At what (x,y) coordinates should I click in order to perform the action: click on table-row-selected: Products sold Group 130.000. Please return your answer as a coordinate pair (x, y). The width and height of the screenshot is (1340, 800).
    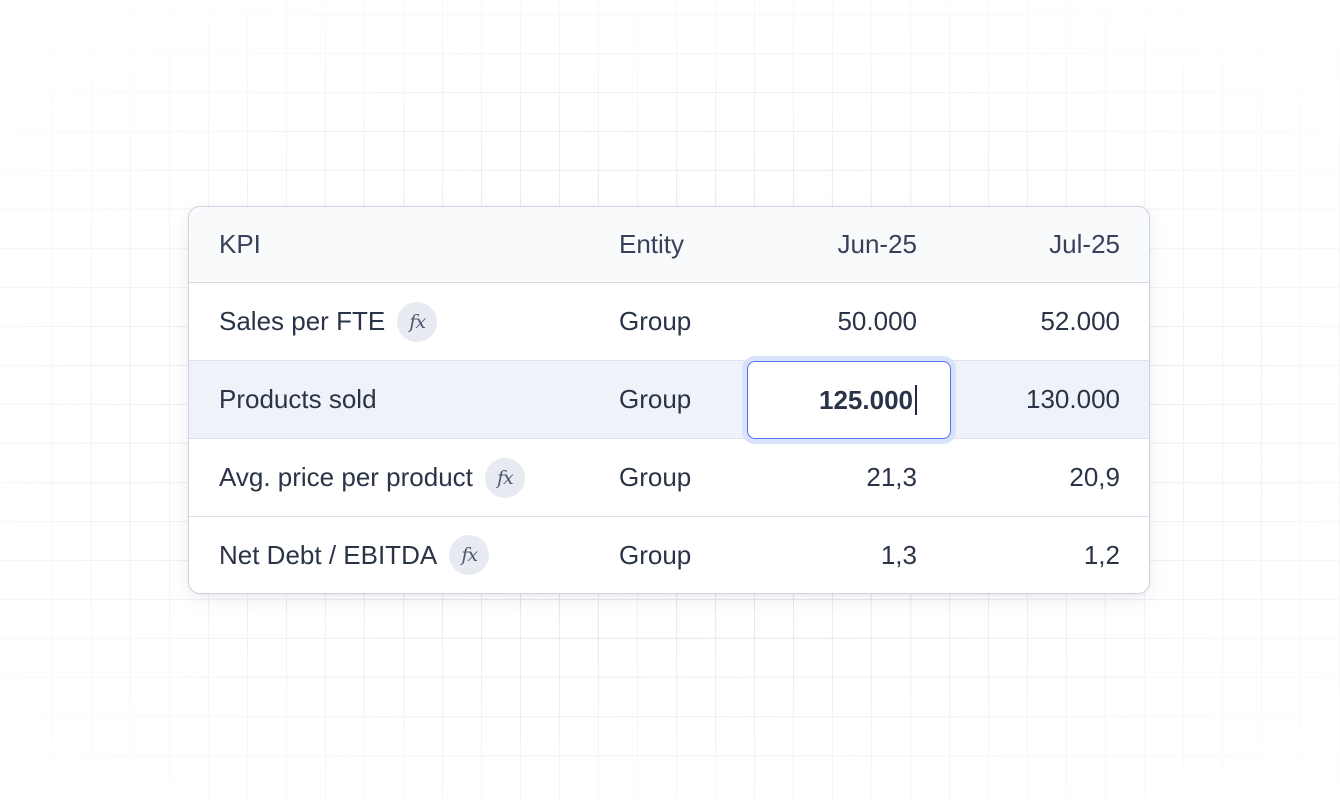
    Looking at the image, I should click on (669, 400).